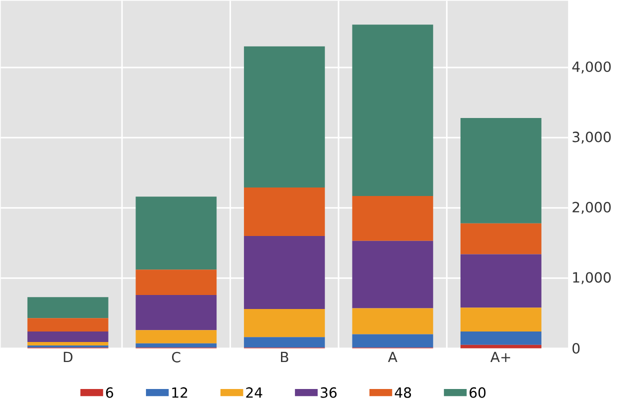  Describe the element at coordinates (254, 392) in the screenshot. I see `legend-label: 24` at that location.